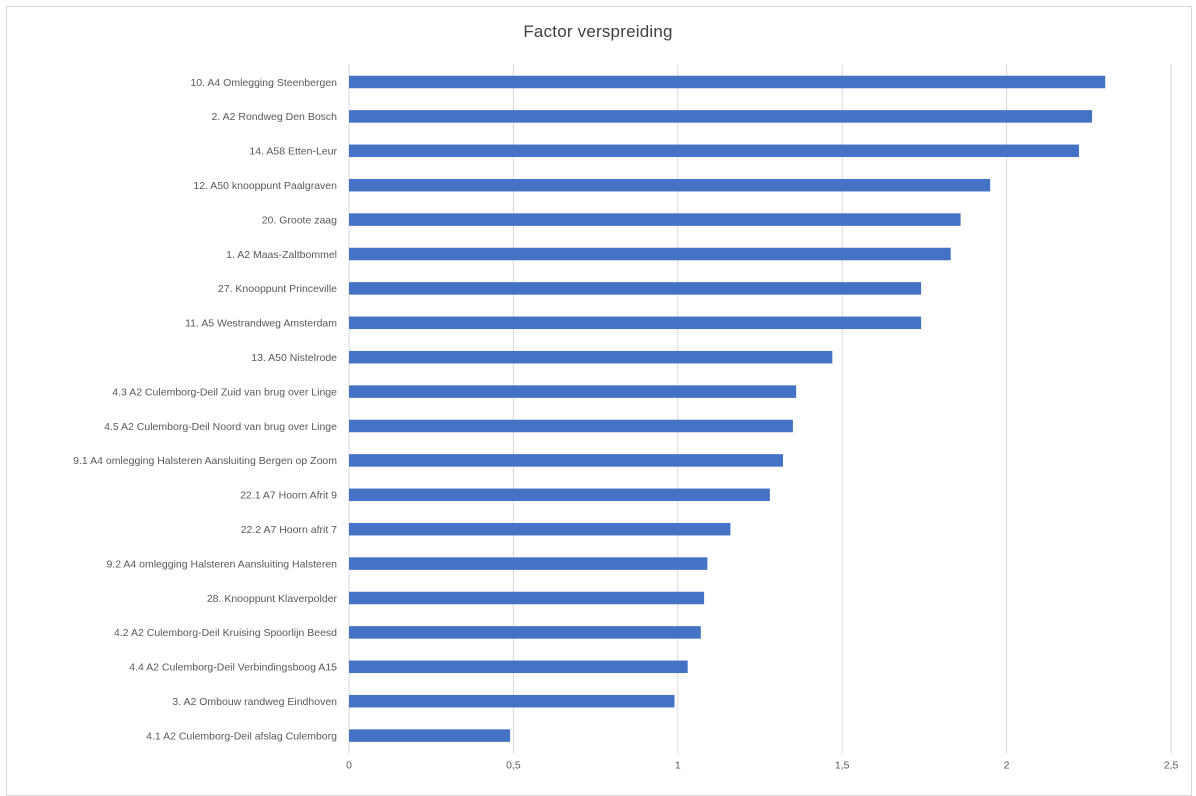 This screenshot has width=1196, height=796. What do you see at coordinates (294, 358) in the screenshot?
I see `category-label: 13. A50 Nistelrode` at bounding box center [294, 358].